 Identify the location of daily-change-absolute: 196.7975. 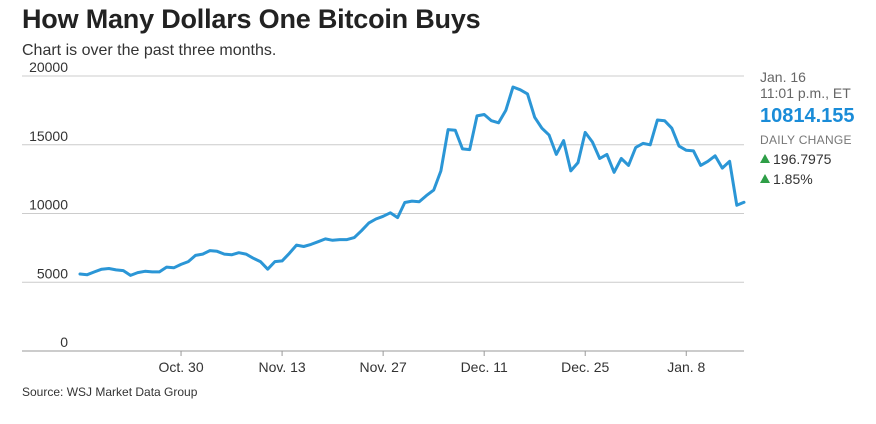
(816, 159).